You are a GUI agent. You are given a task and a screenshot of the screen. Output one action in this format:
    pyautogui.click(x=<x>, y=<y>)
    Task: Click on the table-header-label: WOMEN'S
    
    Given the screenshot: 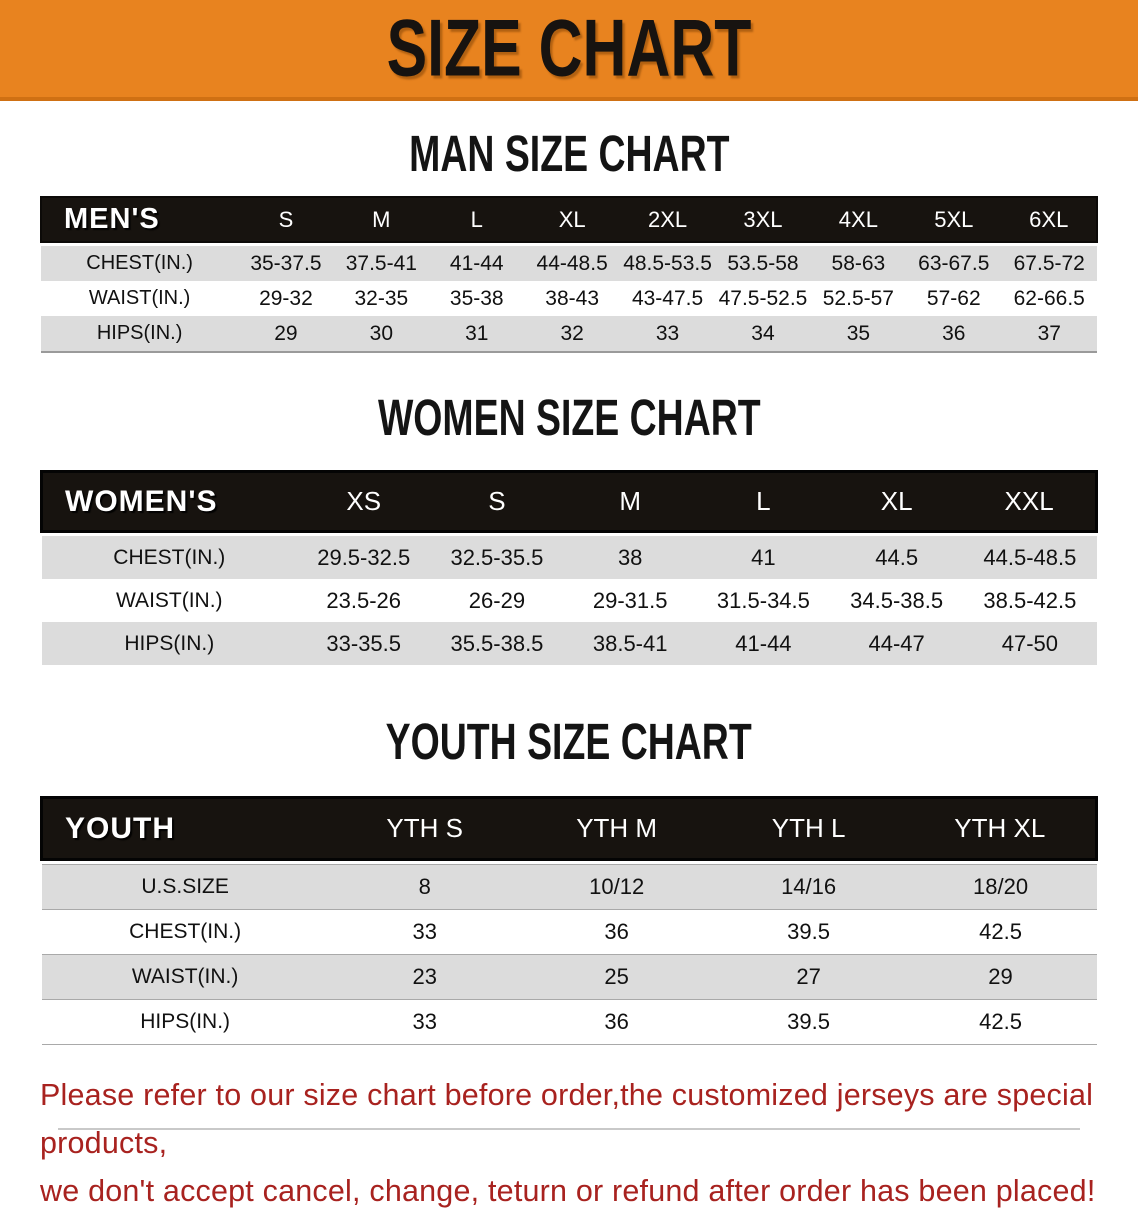 What is the action you would take?
    pyautogui.click(x=141, y=501)
    